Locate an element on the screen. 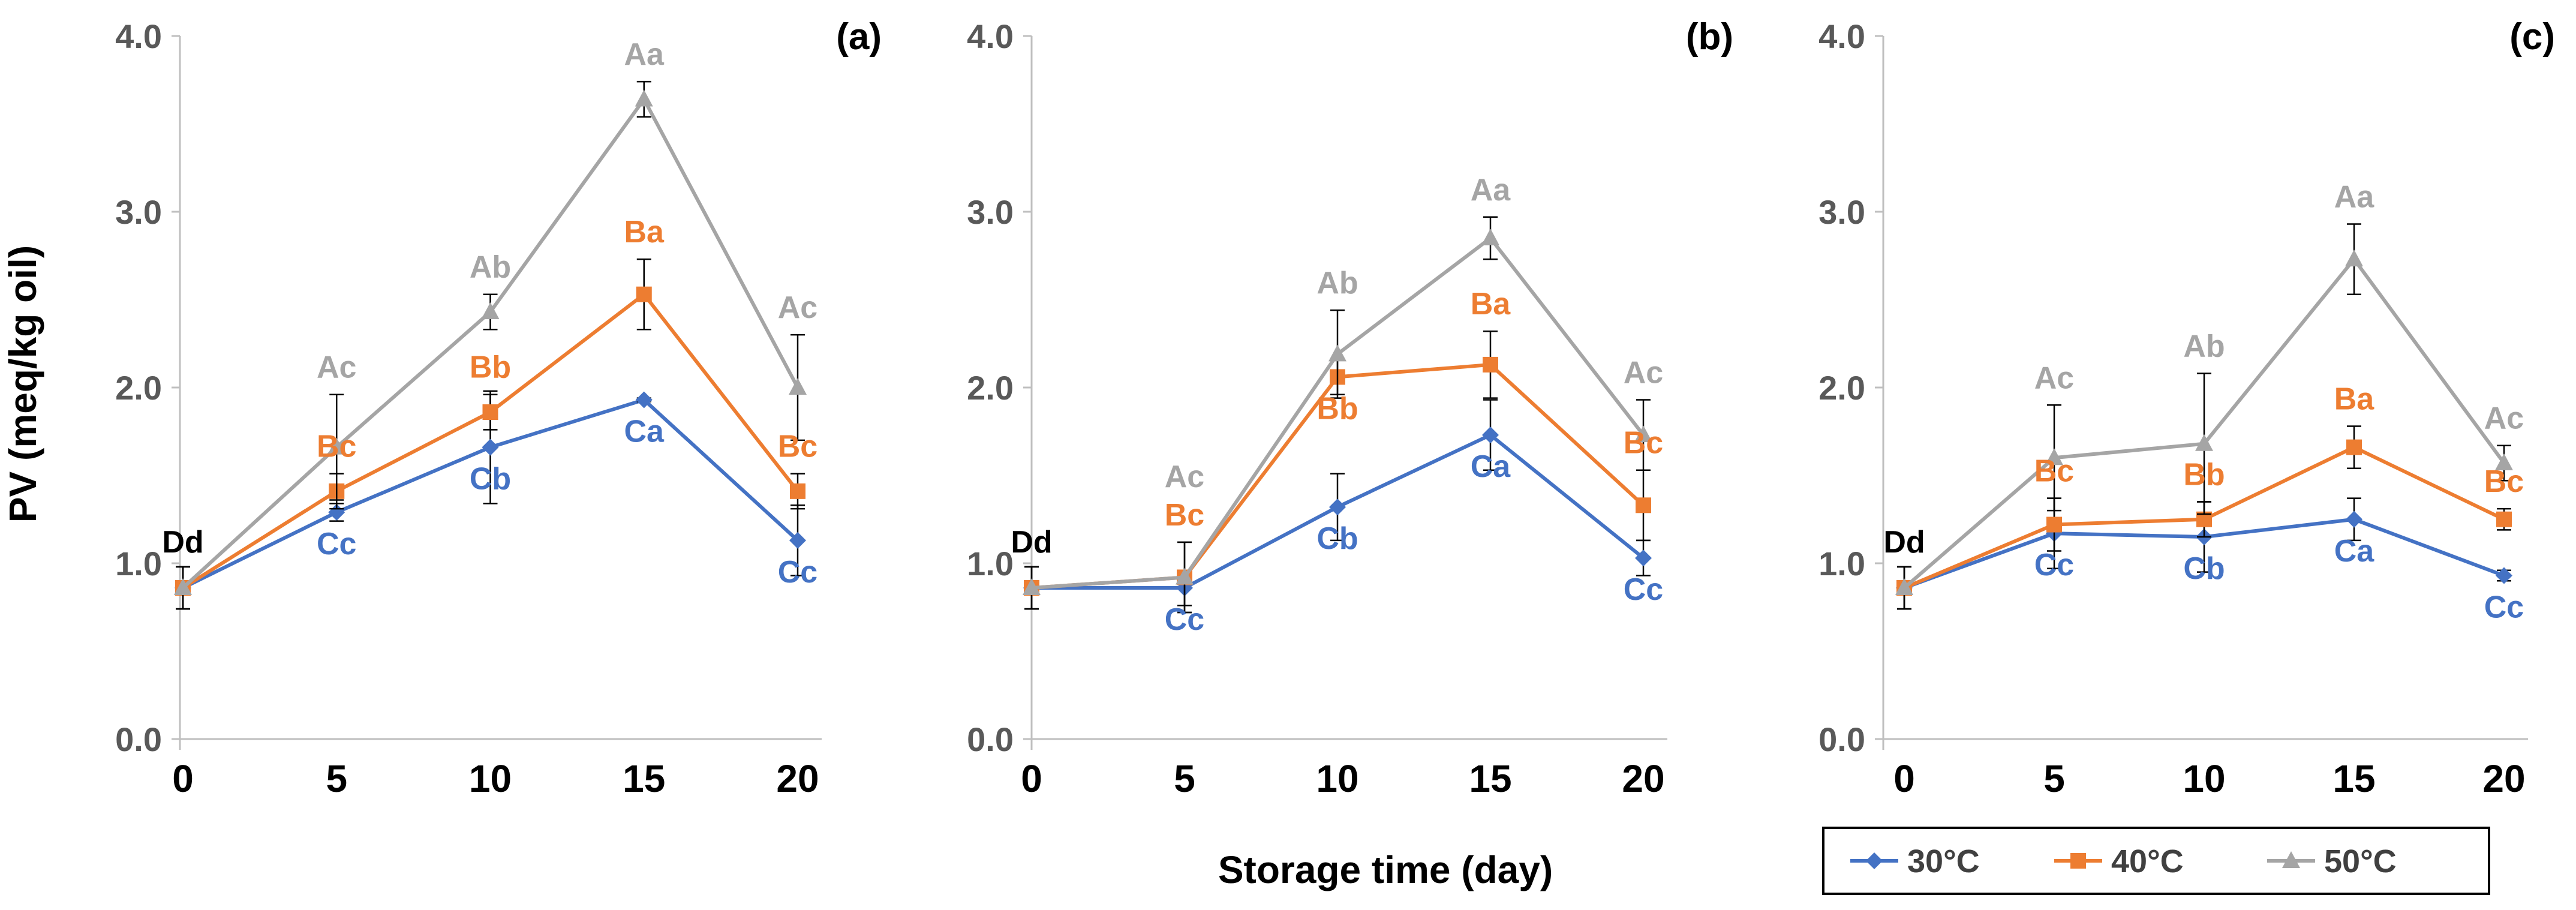 The height and width of the screenshot is (910, 2576). legend-label: 50°C is located at coordinates (2361, 861).